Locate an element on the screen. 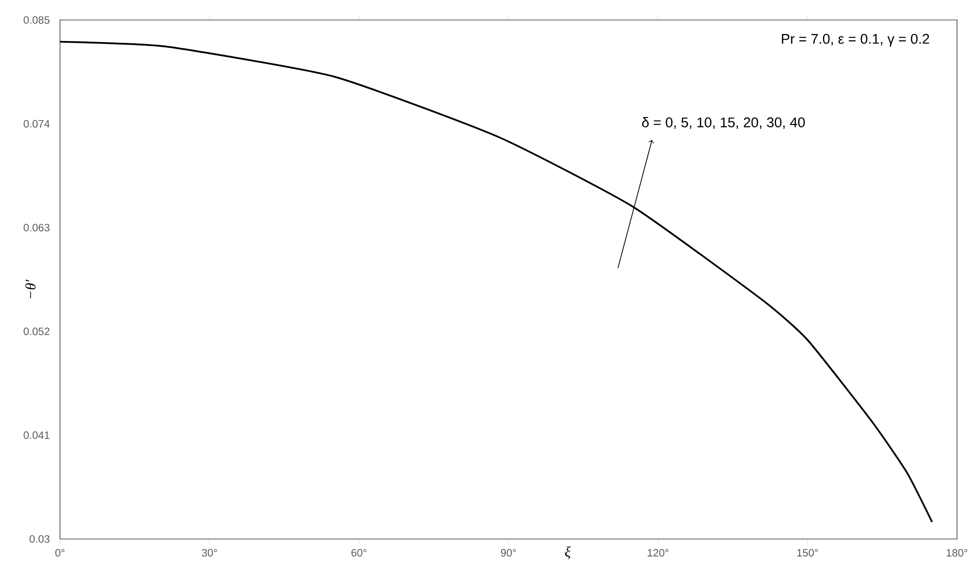 This screenshot has height=566, width=971. x-tick-label: 0° is located at coordinates (59, 553).